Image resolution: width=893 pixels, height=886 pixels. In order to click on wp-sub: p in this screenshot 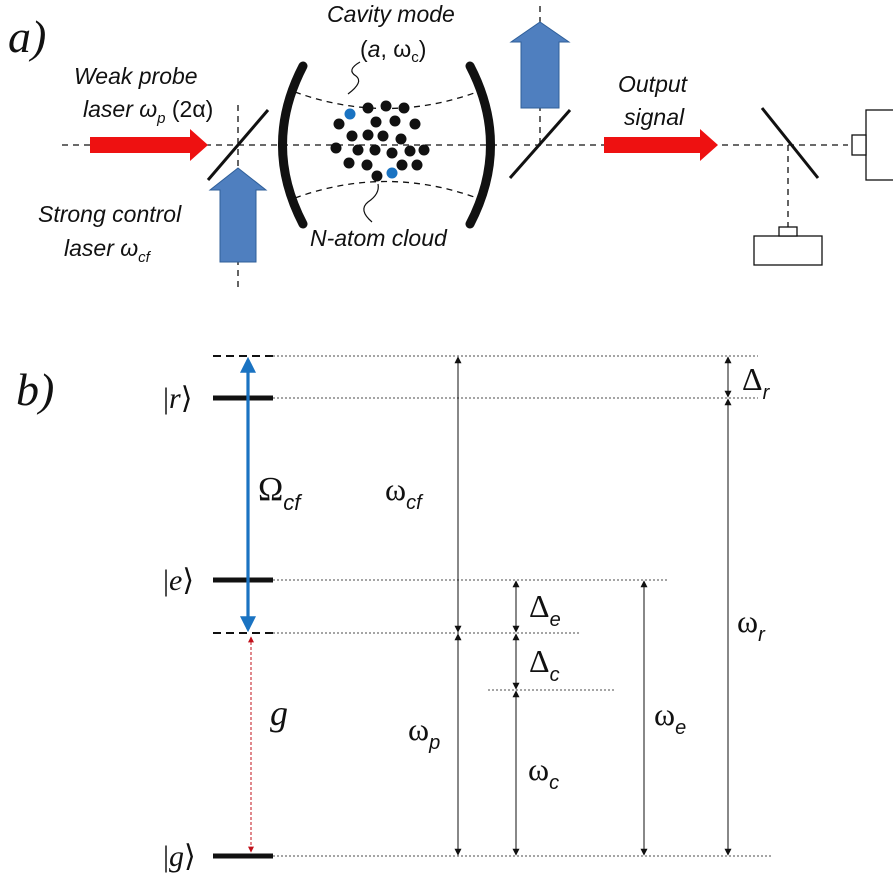, I will do `click(160, 118)`.